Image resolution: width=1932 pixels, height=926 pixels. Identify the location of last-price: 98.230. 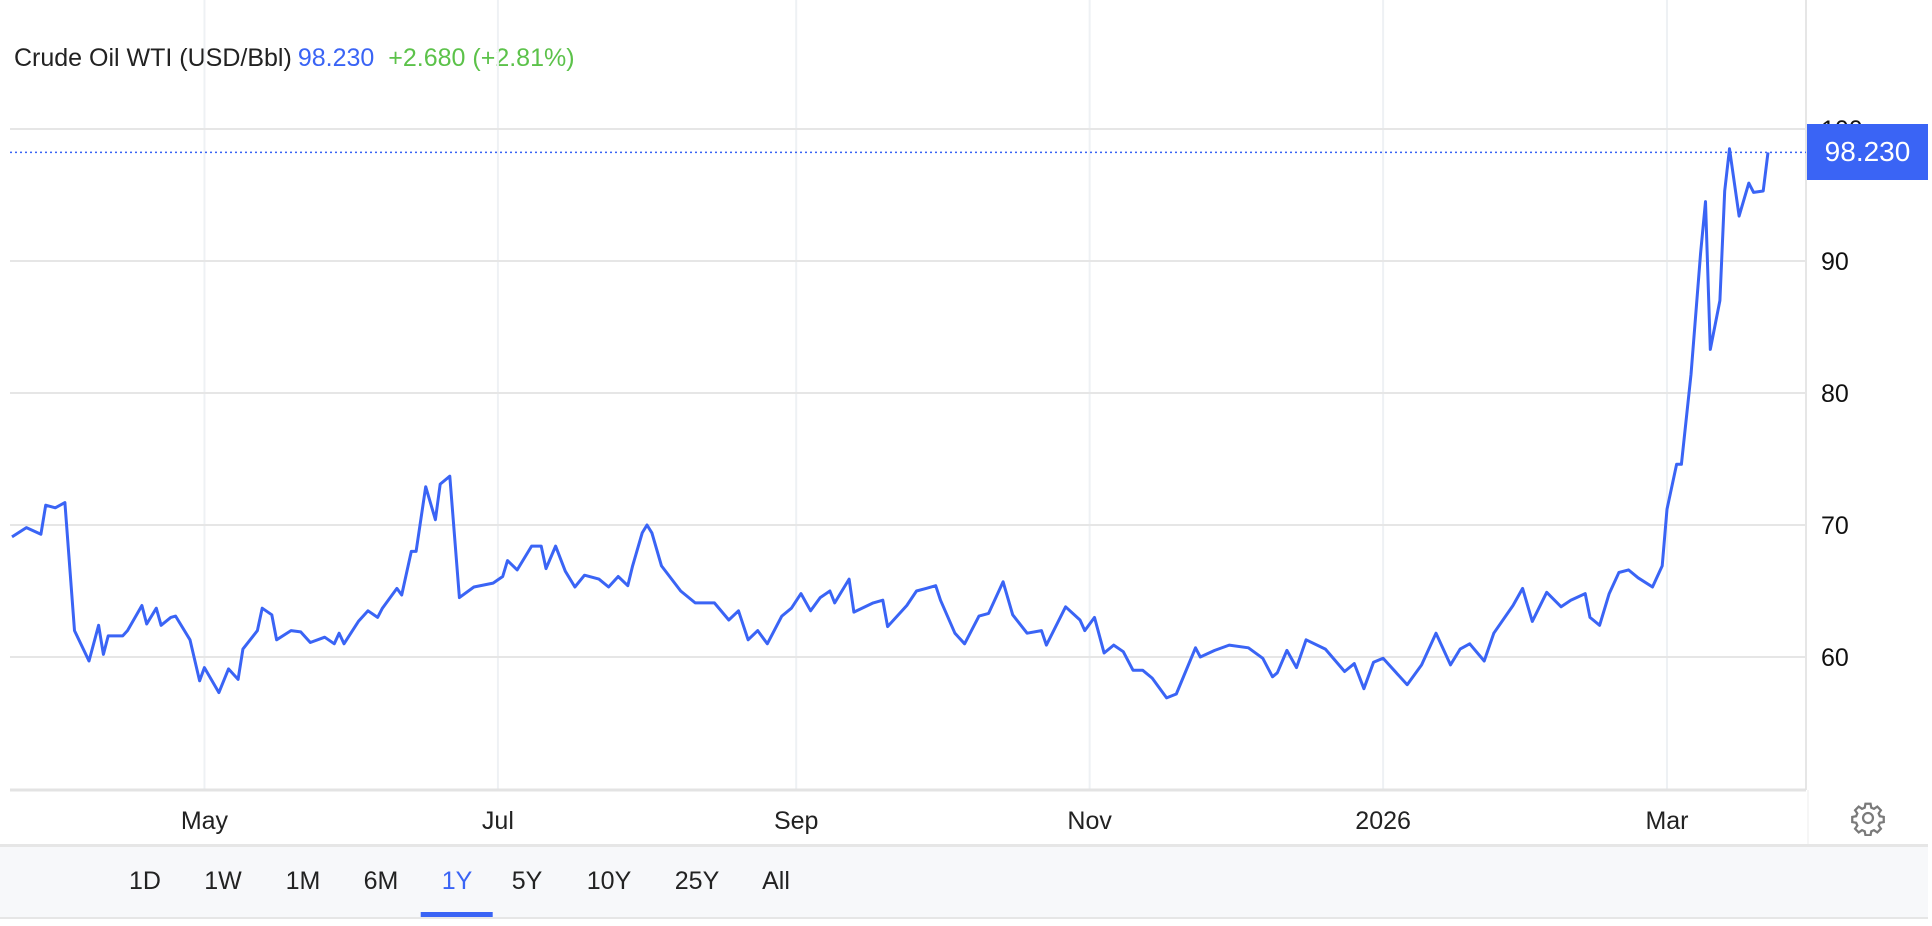
(336, 58).